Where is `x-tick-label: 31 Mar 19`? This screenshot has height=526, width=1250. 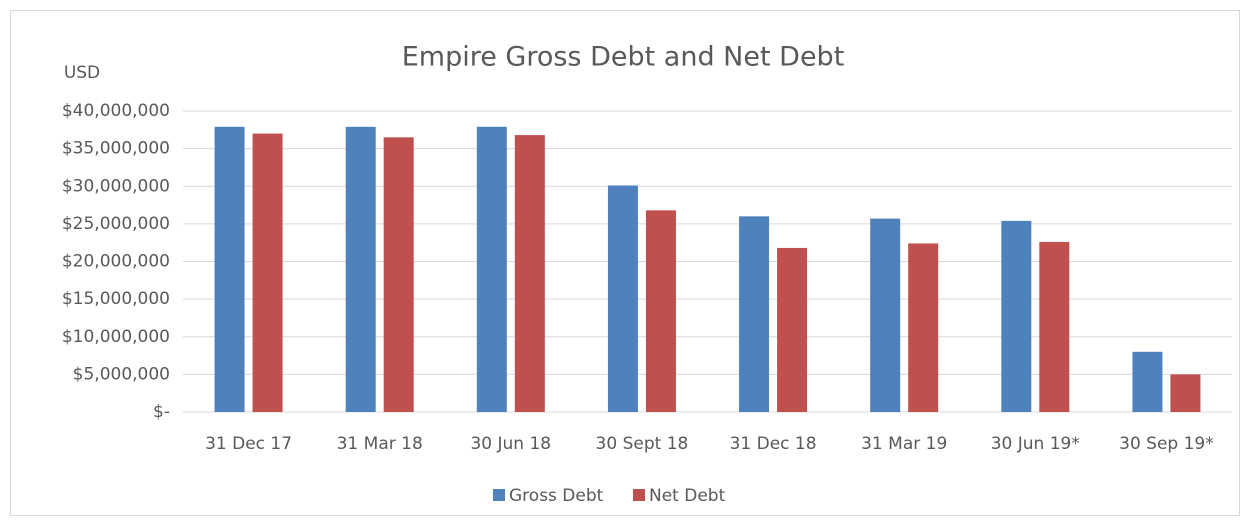 x-tick-label: 31 Mar 19 is located at coordinates (904, 444).